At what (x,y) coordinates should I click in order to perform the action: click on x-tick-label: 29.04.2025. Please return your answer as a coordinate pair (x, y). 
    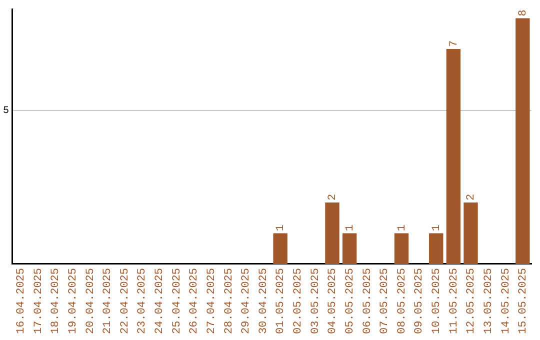
    Looking at the image, I should click on (246, 301).